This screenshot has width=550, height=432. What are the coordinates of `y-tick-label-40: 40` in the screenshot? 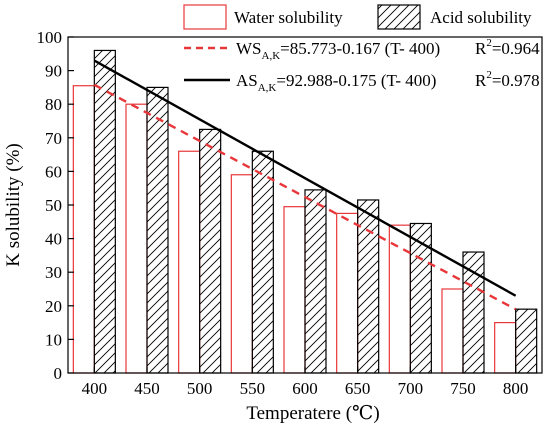 It's located at (53, 239).